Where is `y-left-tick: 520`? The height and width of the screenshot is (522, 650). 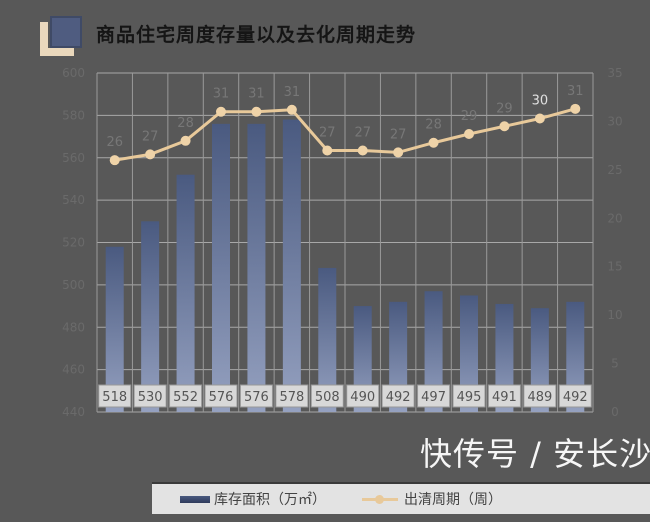 y-left-tick: 520 is located at coordinates (73, 243).